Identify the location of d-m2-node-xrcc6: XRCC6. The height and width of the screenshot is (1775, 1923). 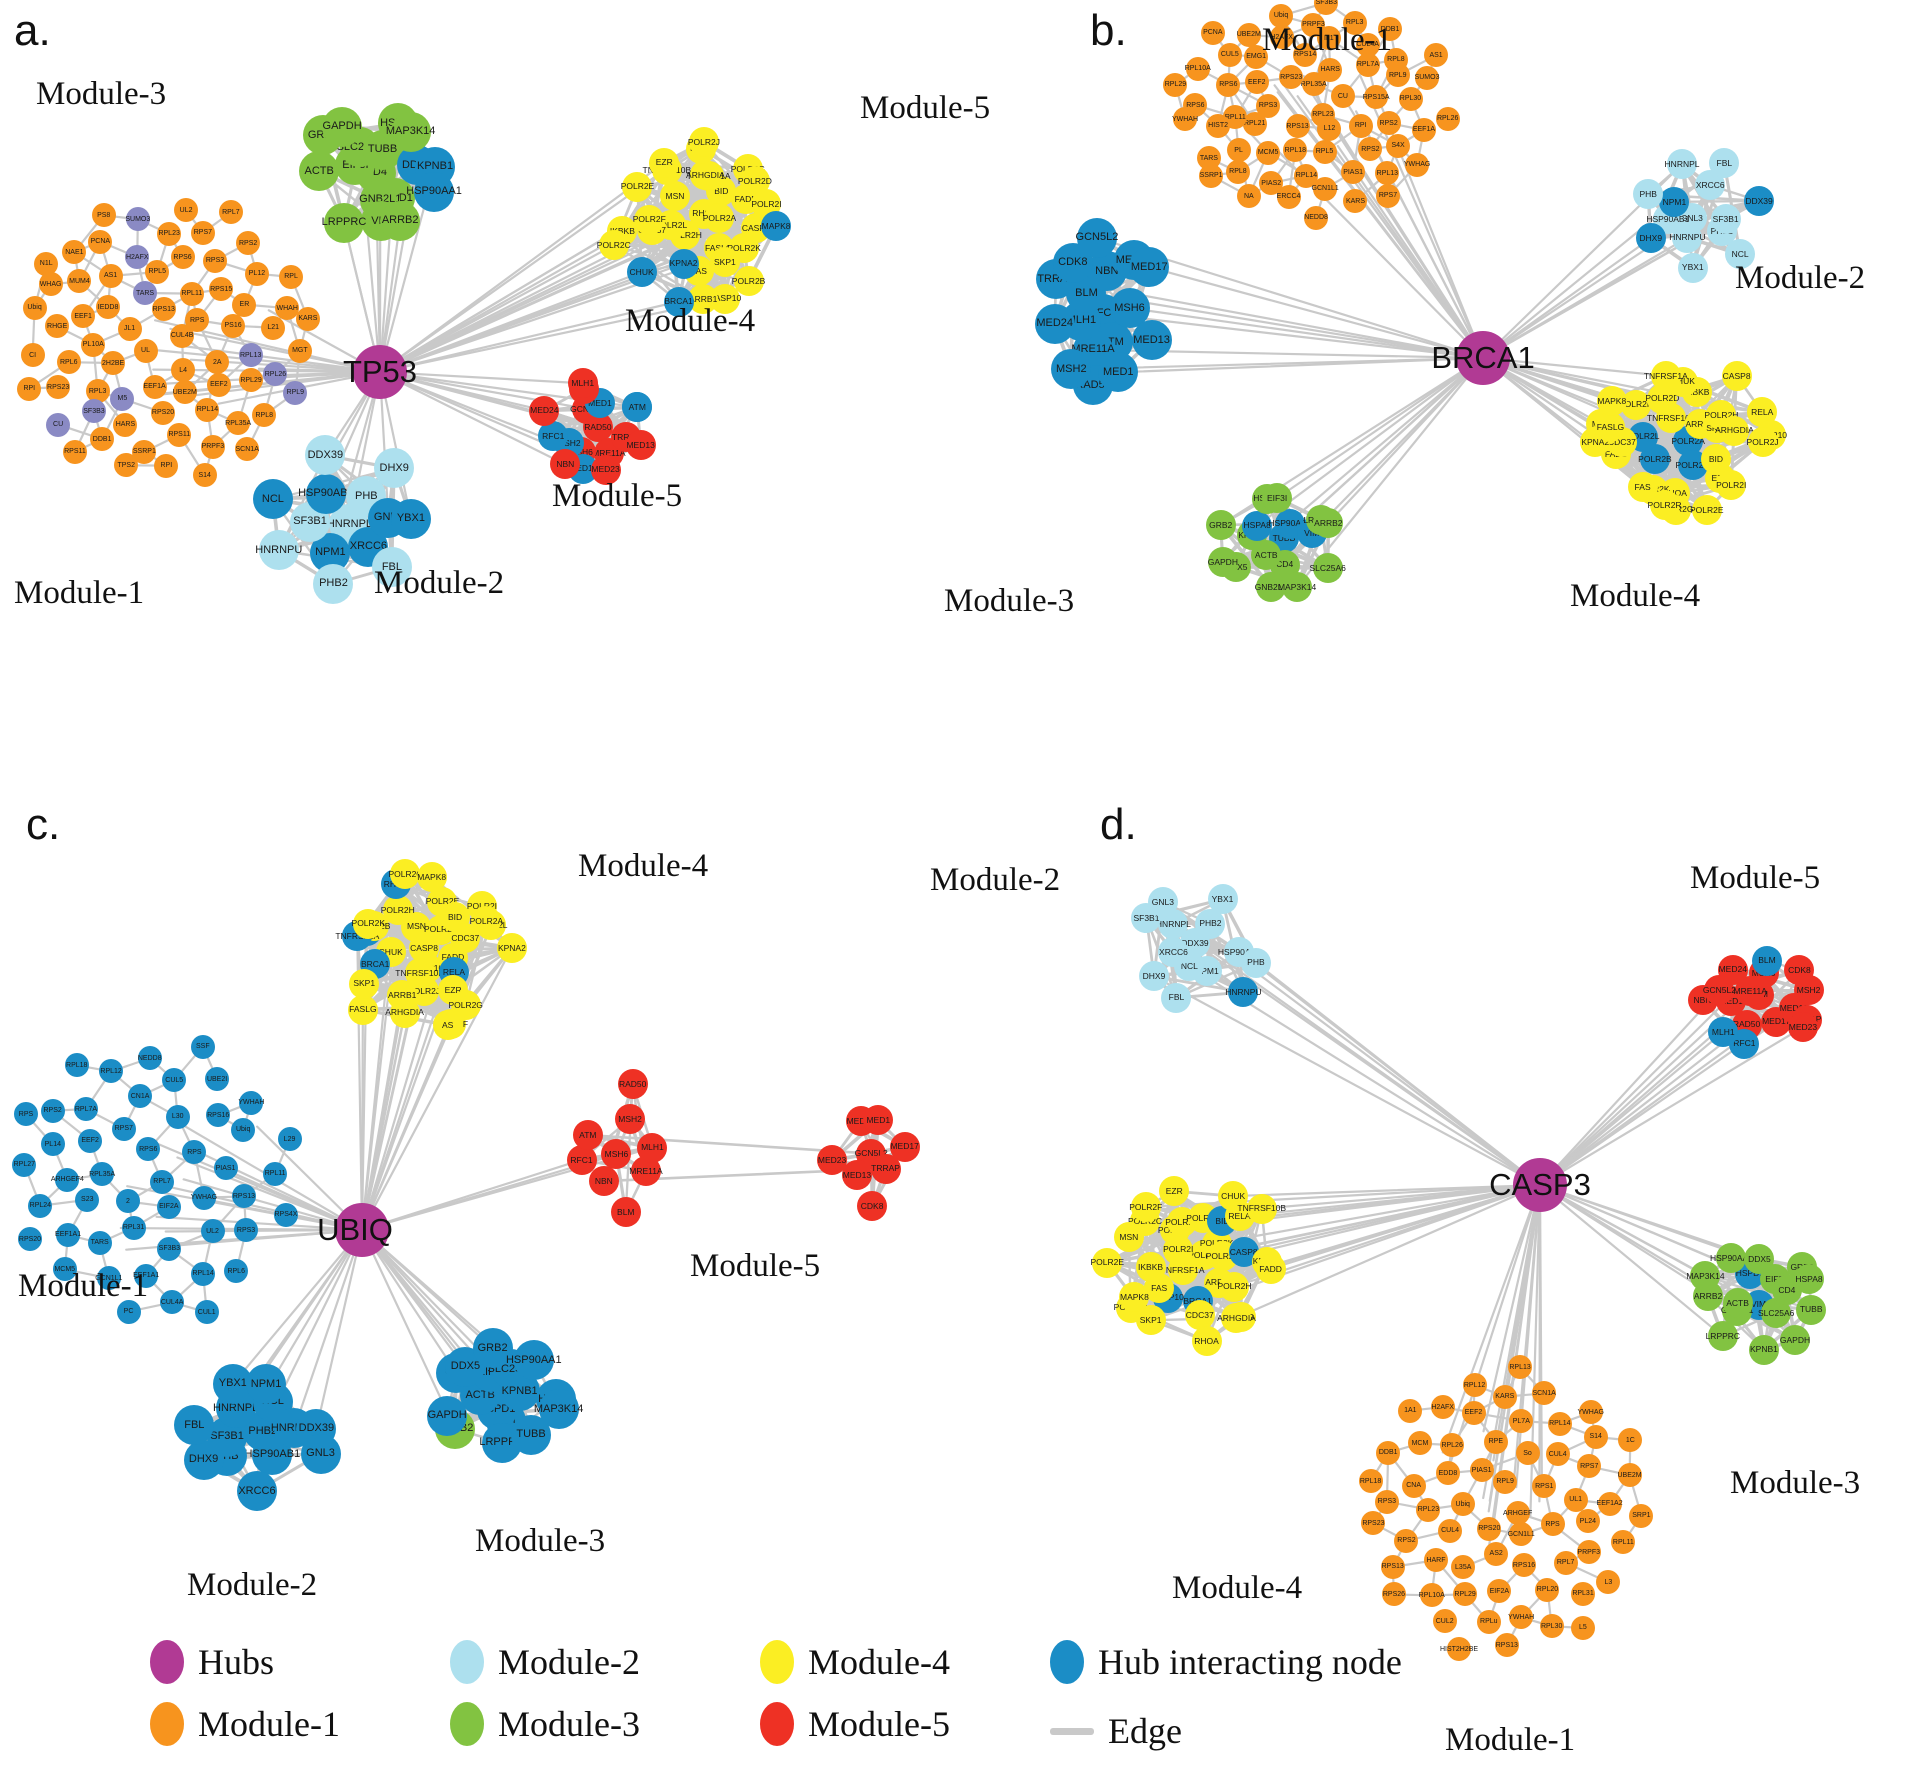
(1173, 952).